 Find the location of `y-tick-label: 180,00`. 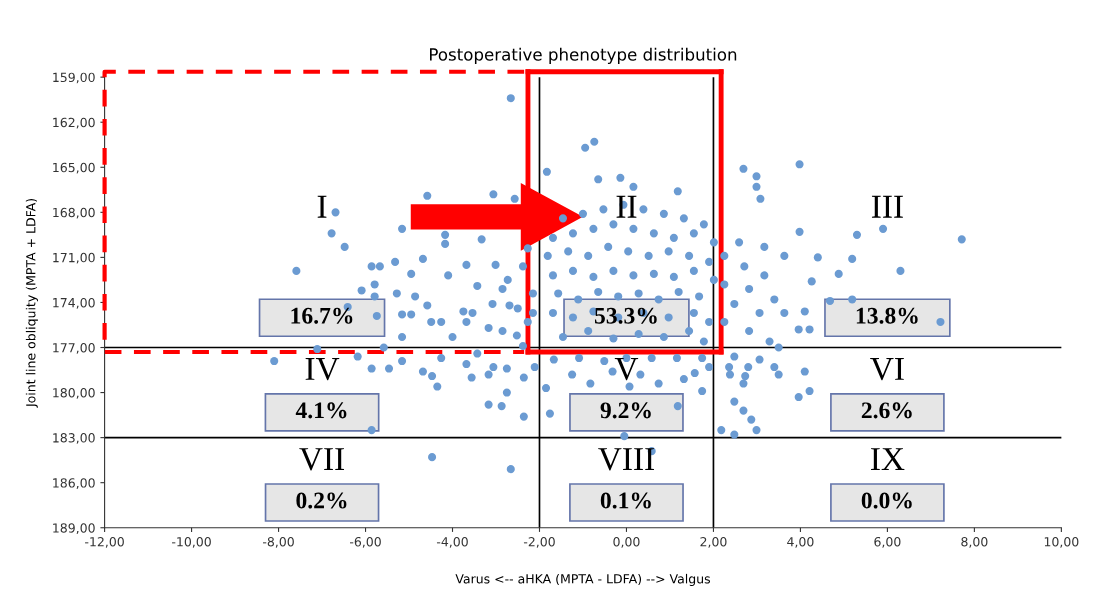

y-tick-label: 180,00 is located at coordinates (74, 393).